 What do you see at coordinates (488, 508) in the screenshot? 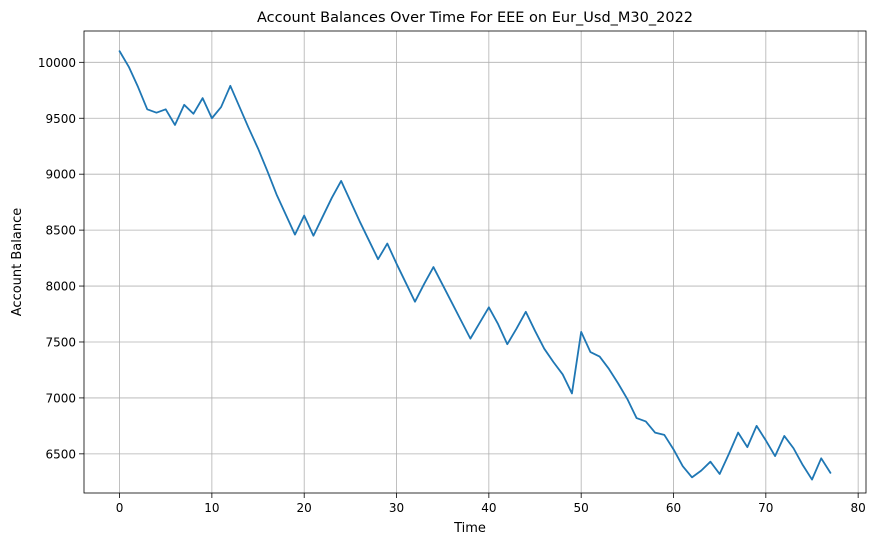
I see `x-tick-label: 40` at bounding box center [488, 508].